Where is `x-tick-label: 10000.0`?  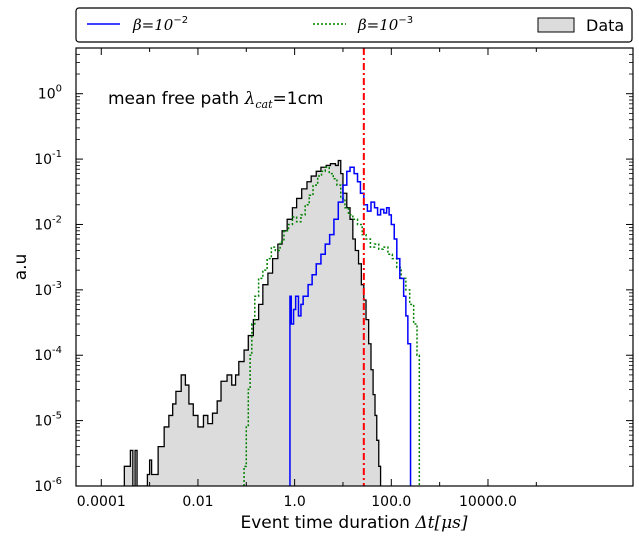
x-tick-label: 10000.0 is located at coordinates (488, 502).